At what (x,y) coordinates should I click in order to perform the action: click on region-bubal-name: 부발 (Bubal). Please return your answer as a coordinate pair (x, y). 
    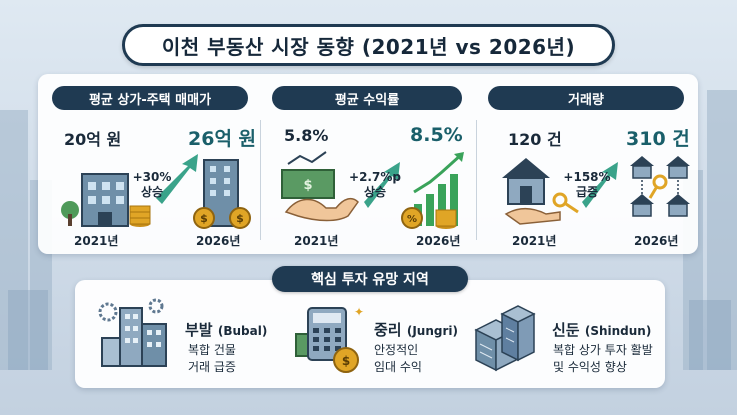
    Looking at the image, I should click on (226, 329).